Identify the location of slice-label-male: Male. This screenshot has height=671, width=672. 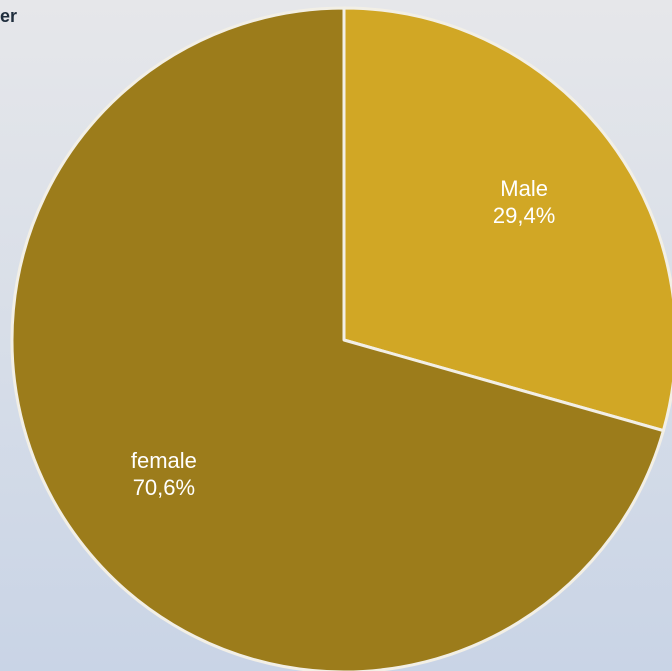
(524, 188).